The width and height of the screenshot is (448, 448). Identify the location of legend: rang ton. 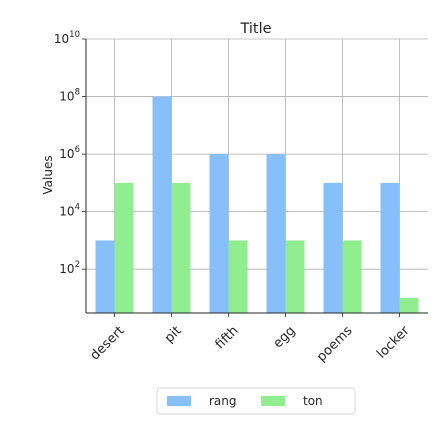
(256, 401).